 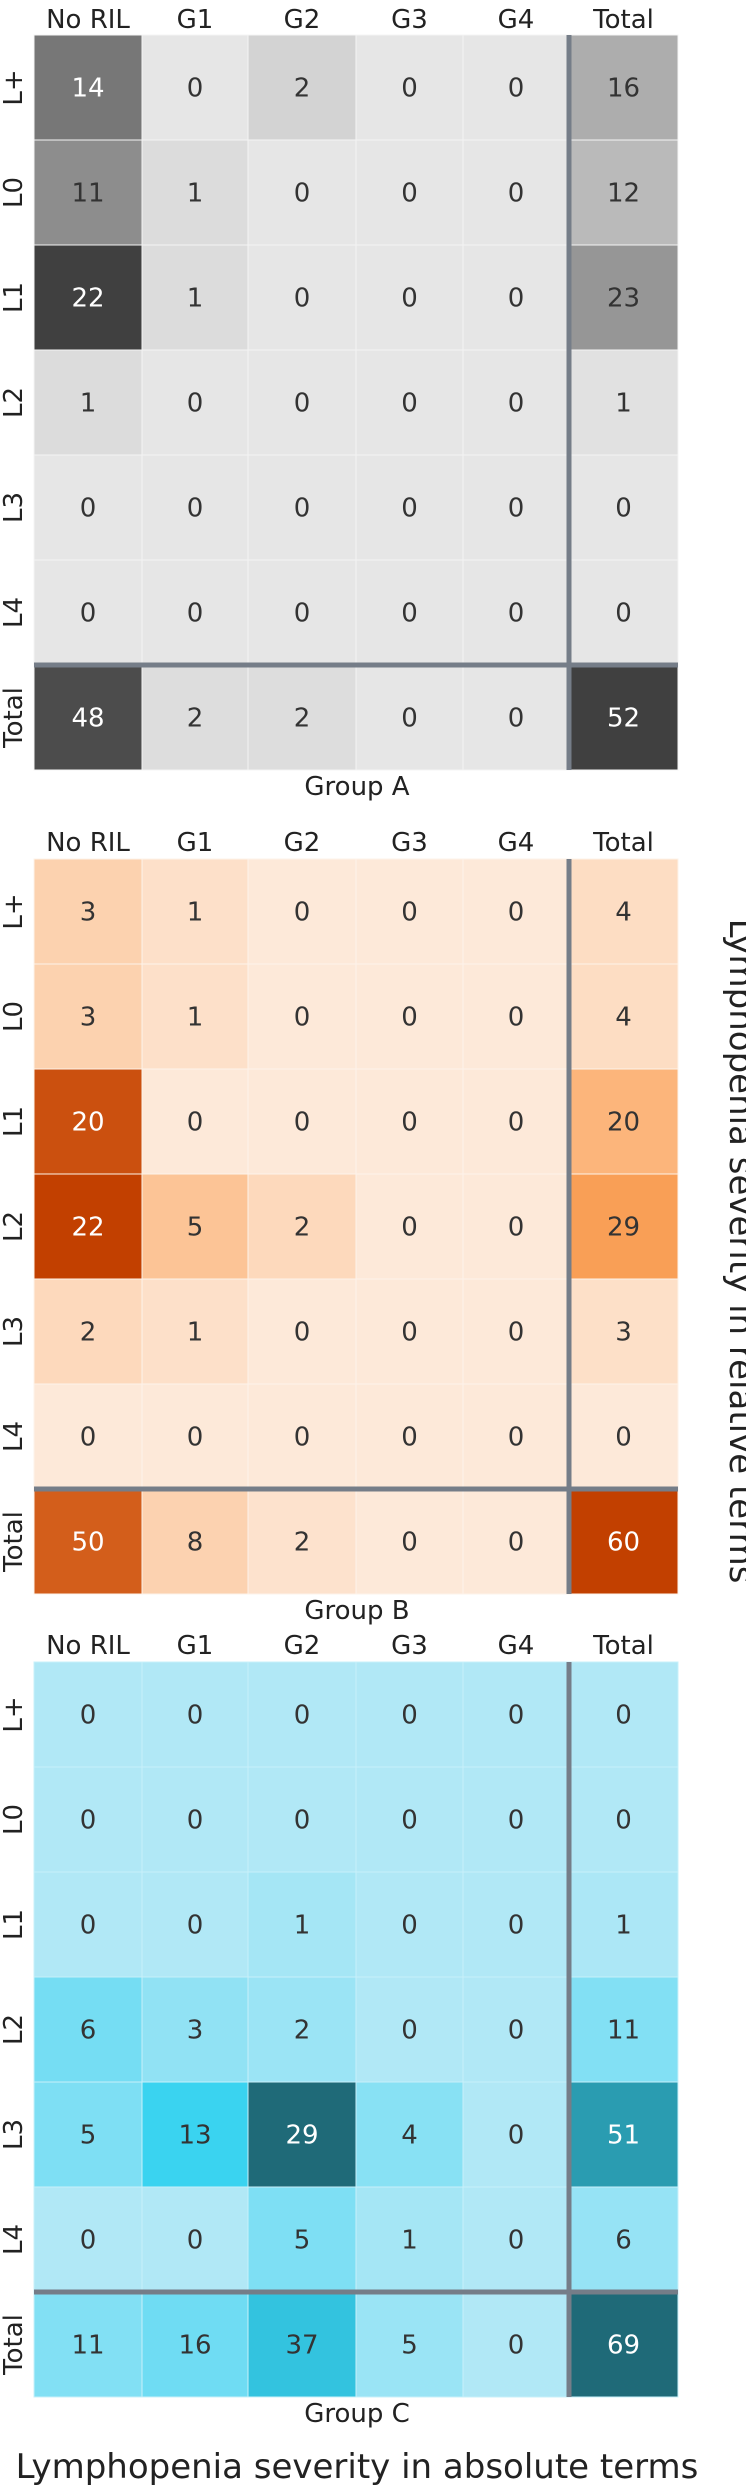 I want to click on cell-value-label: 69, so click(x=623, y=2346).